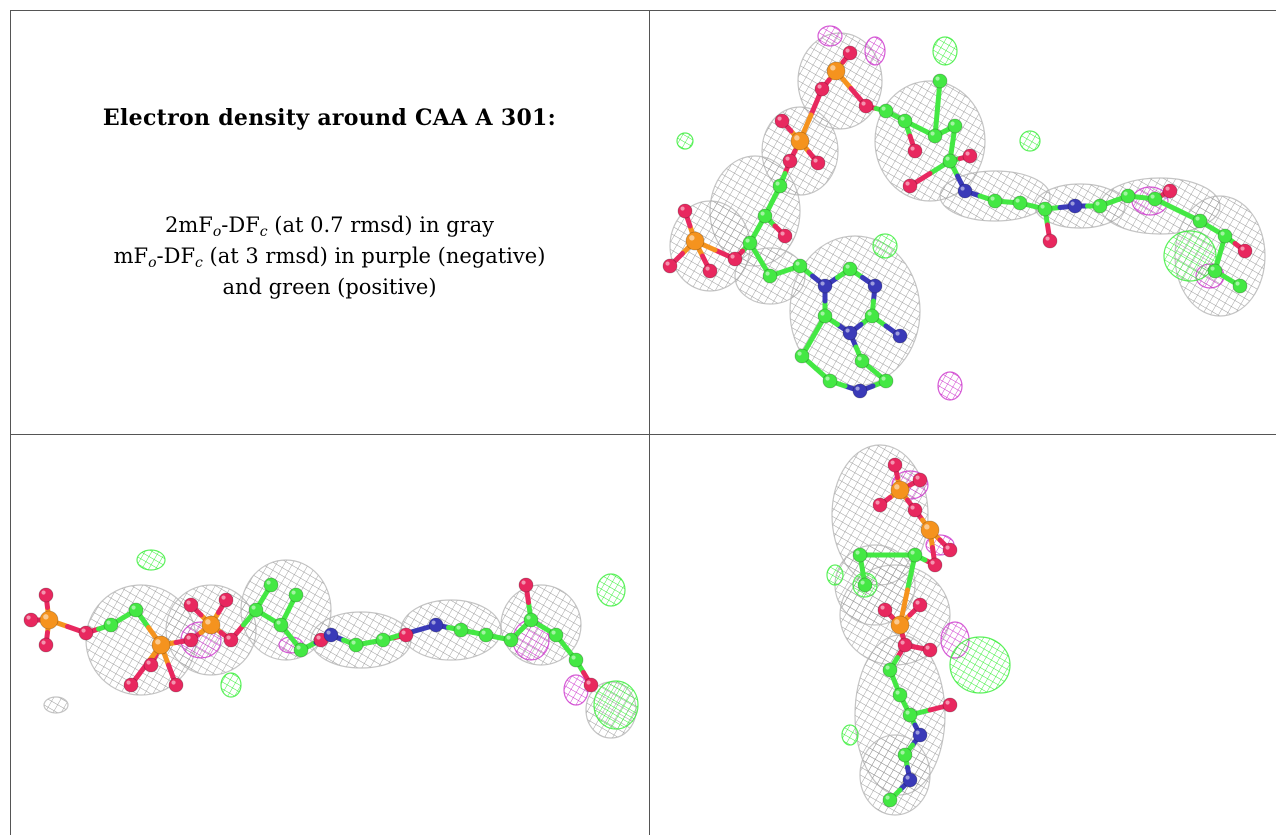 Image resolution: width=1276 pixels, height=835 pixels. I want to click on gray-density-mesh, so click(855, 311).